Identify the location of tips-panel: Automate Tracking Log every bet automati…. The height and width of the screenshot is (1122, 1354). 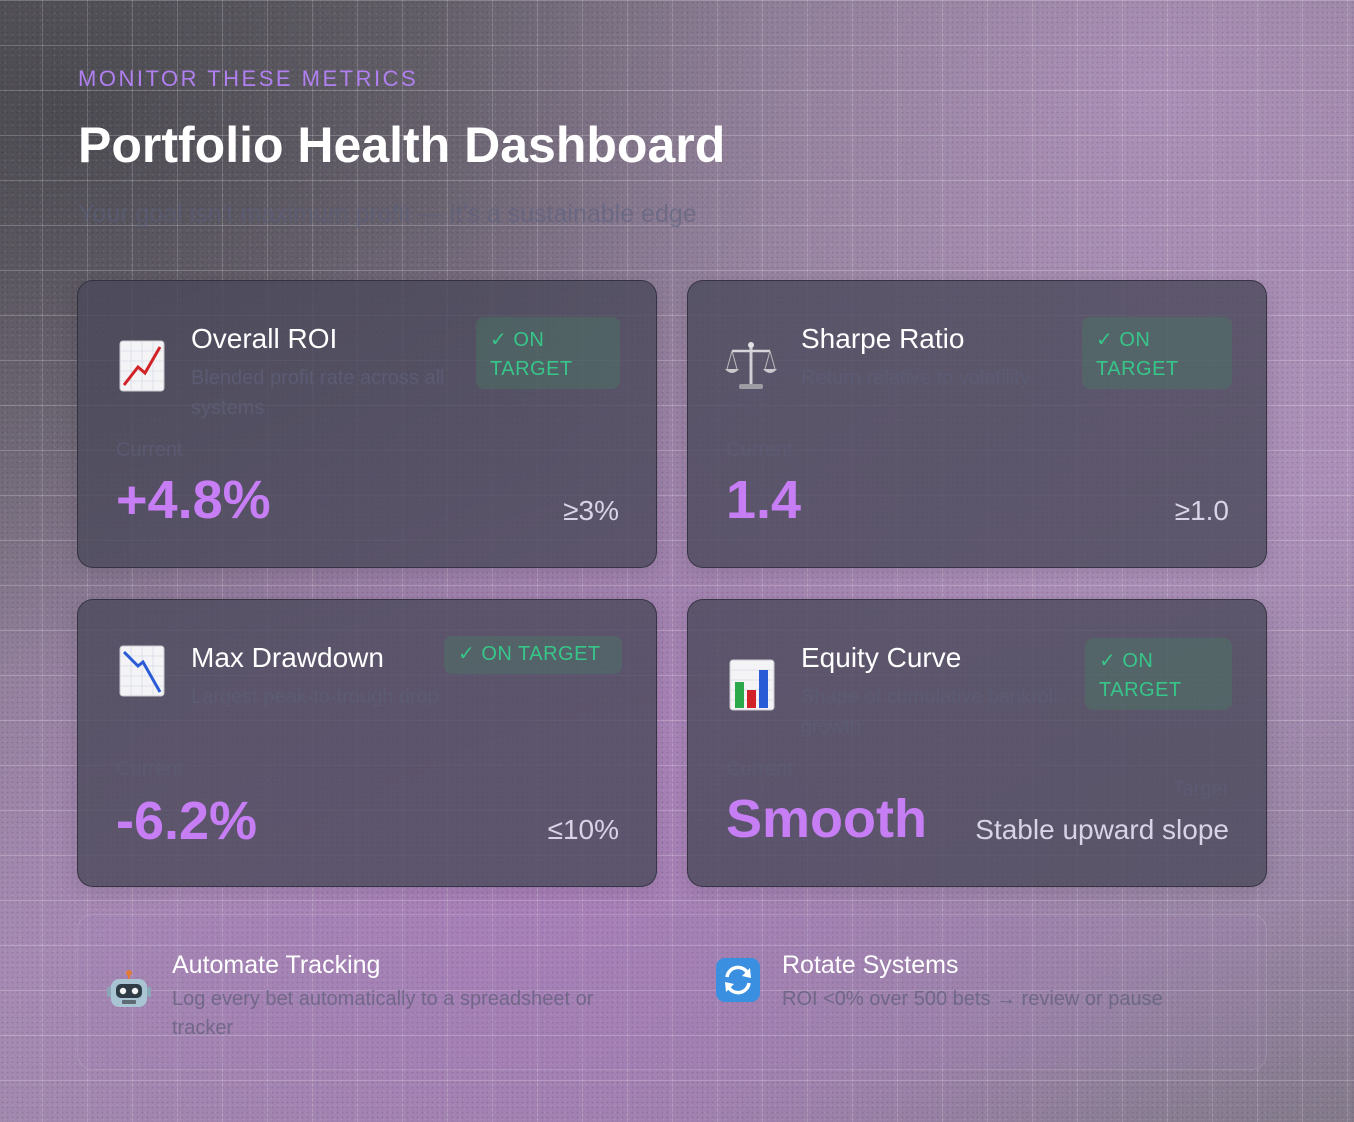
(672, 992).